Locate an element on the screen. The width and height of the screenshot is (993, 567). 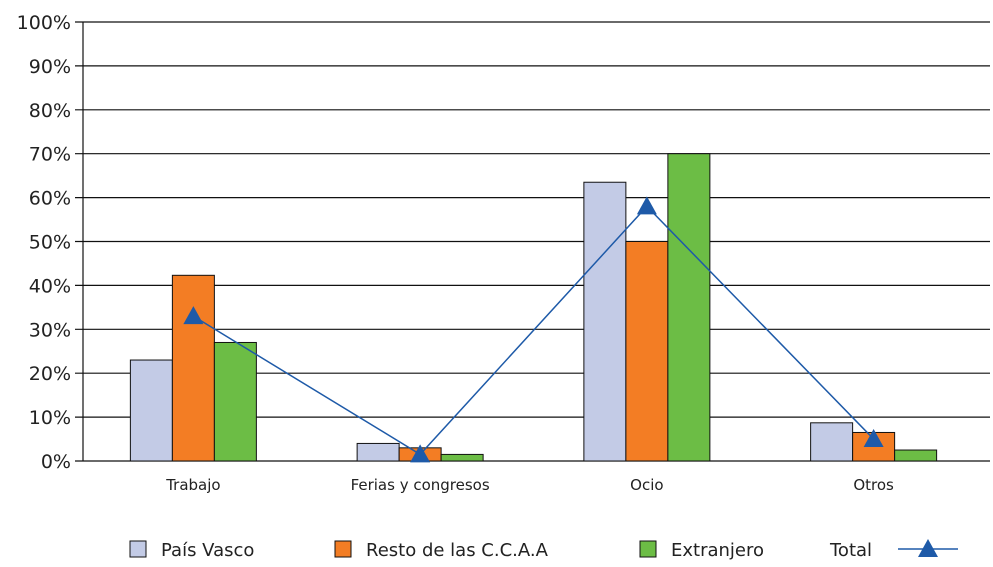
legend-label: País Vasco is located at coordinates (207, 550).